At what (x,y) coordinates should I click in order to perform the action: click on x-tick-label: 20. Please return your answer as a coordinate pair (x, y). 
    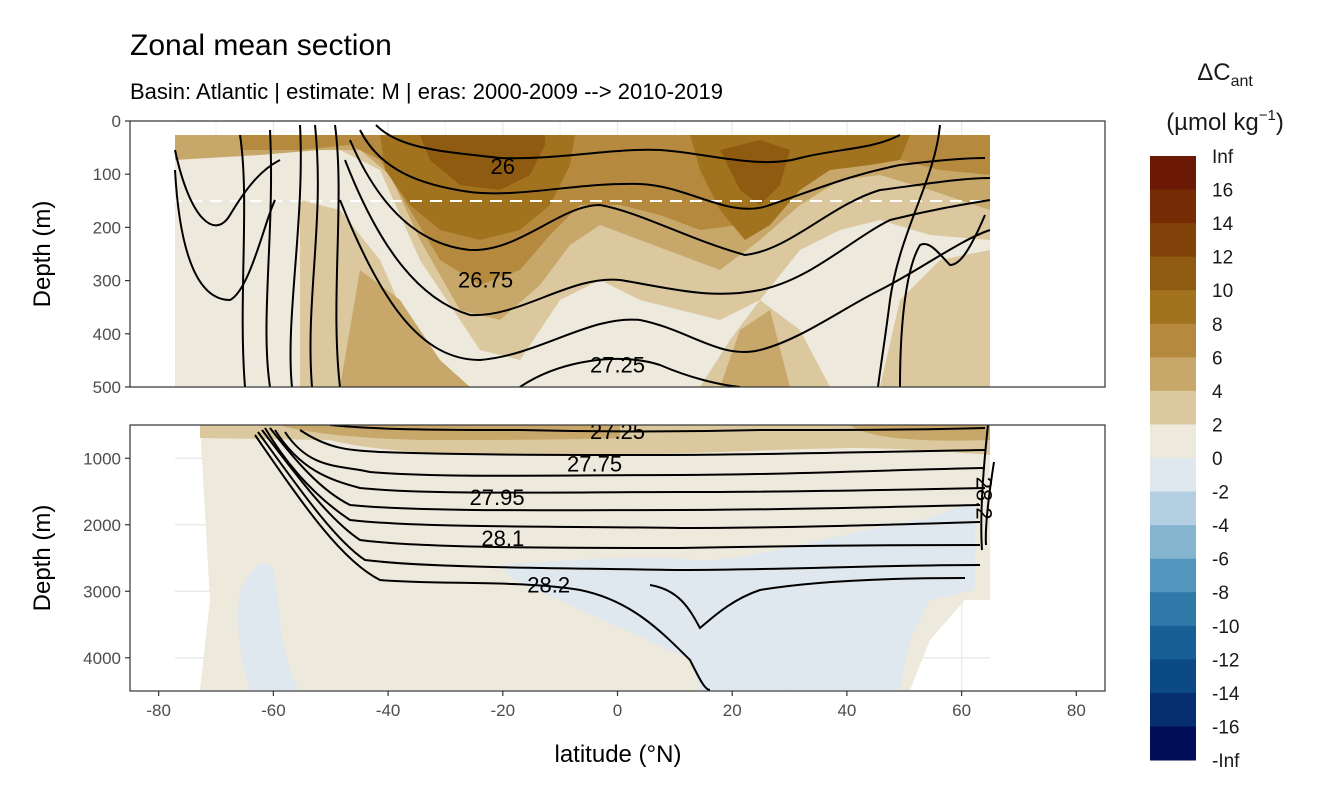
    Looking at the image, I should click on (732, 710).